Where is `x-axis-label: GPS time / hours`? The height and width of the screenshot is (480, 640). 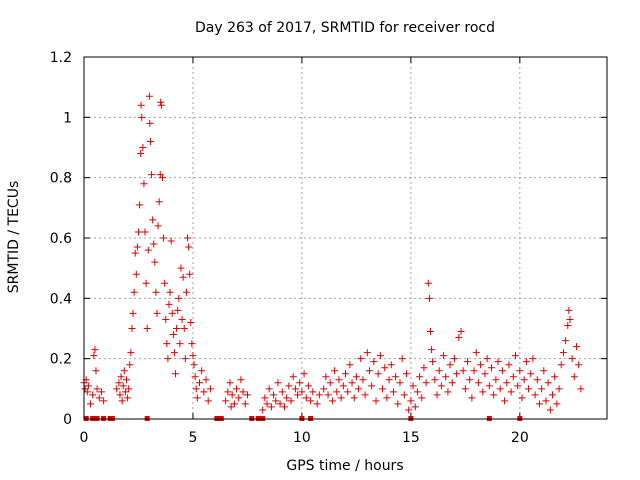
x-axis-label: GPS time / hours is located at coordinates (344, 466).